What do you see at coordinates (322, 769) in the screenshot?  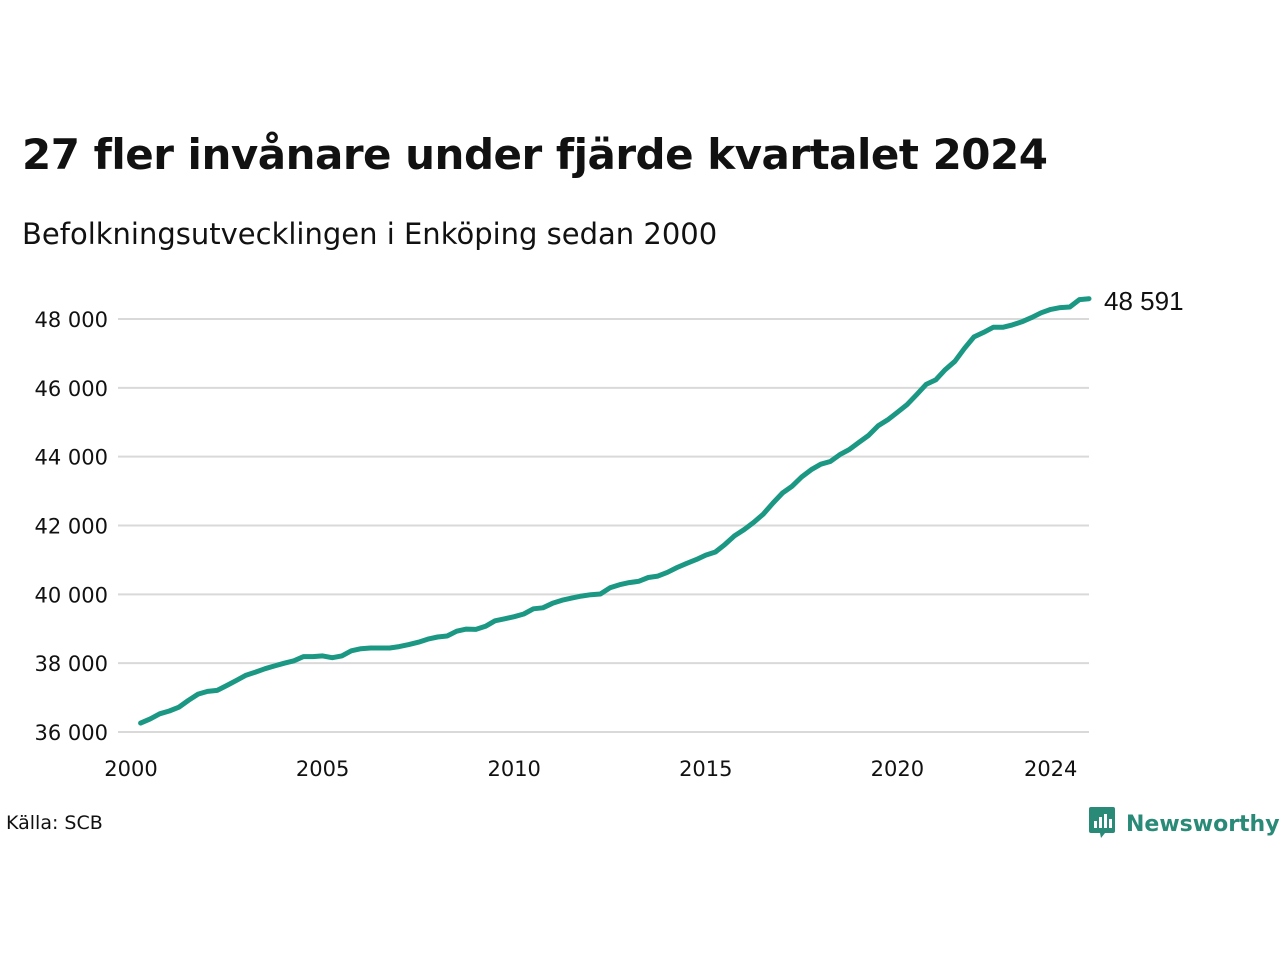 I see `x-tick-label: 2005` at bounding box center [322, 769].